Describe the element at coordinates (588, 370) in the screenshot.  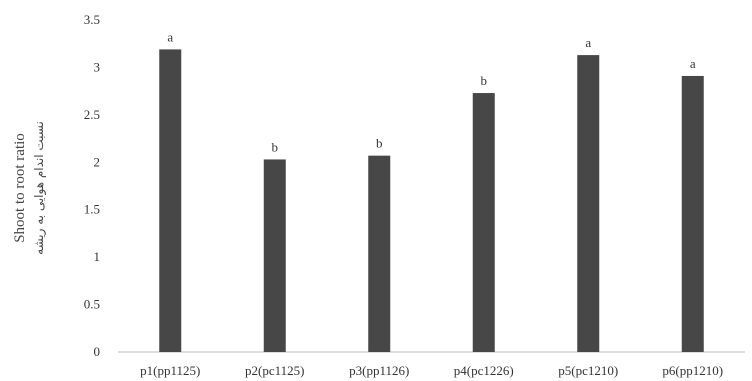
I see `x-tick-label: p5(pc1210)` at that location.